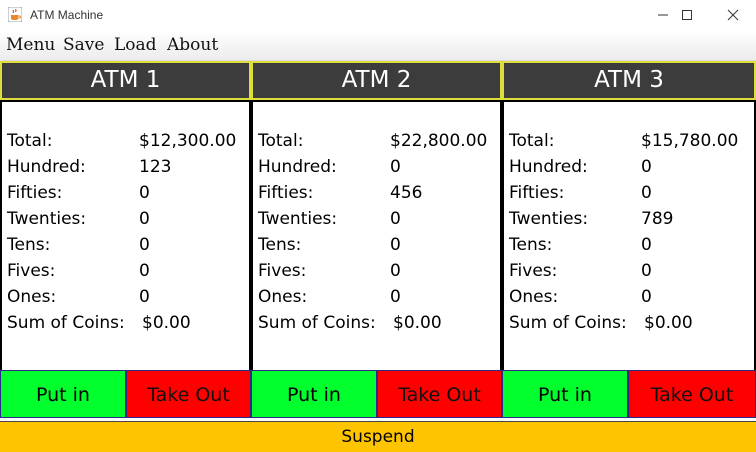 This screenshot has height=452, width=756. Describe the element at coordinates (376, 80) in the screenshot. I see `atm-title: ATM 2` at that location.